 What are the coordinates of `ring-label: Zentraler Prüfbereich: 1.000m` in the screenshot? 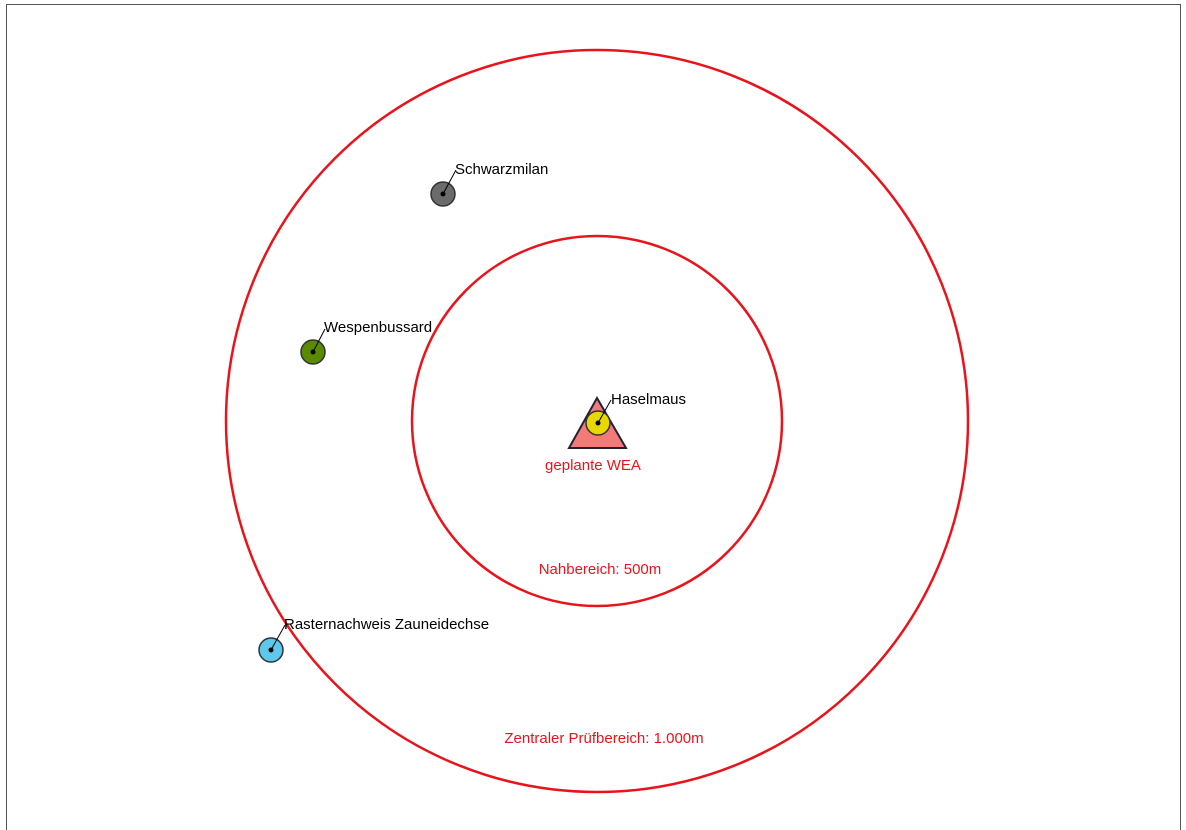 It's located at (603, 738).